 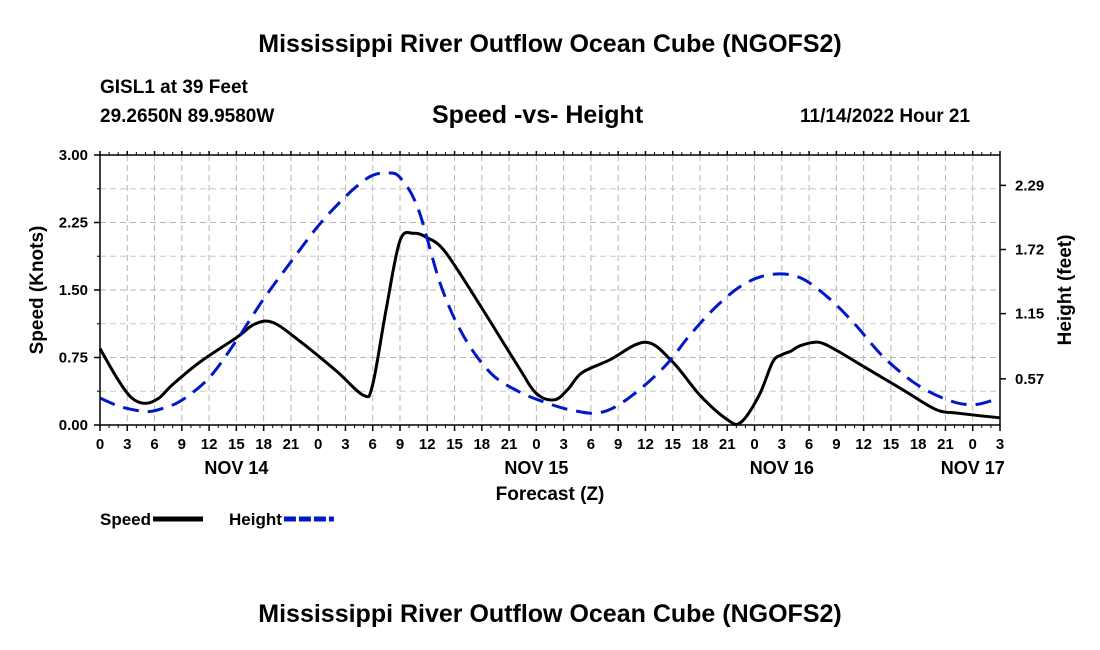 What do you see at coordinates (73, 425) in the screenshot?
I see `y-tick-label: 0.00` at bounding box center [73, 425].